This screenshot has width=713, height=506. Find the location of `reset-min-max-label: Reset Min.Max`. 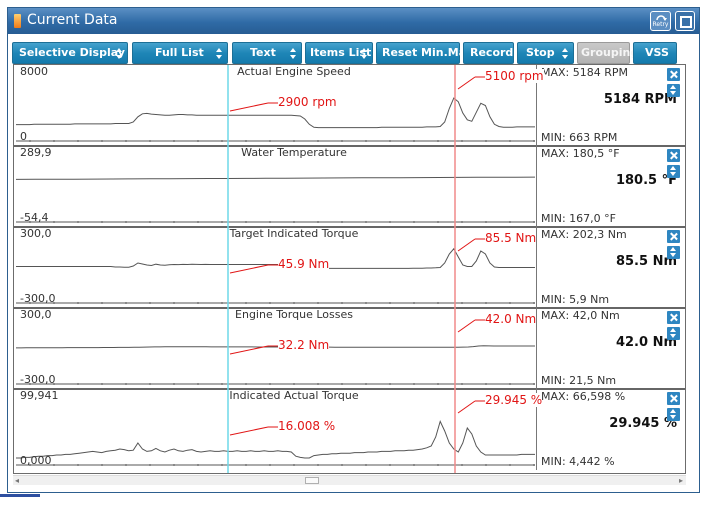

reset-min-max-label: Reset Min.Max is located at coordinates (428, 52).